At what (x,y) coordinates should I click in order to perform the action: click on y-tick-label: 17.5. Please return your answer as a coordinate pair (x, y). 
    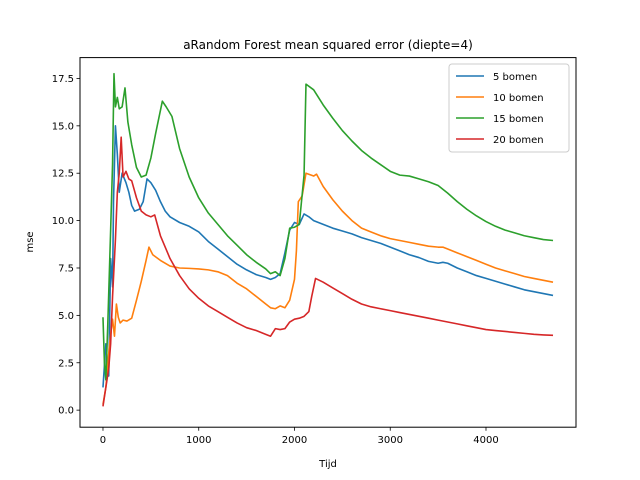
    Looking at the image, I should click on (63, 79).